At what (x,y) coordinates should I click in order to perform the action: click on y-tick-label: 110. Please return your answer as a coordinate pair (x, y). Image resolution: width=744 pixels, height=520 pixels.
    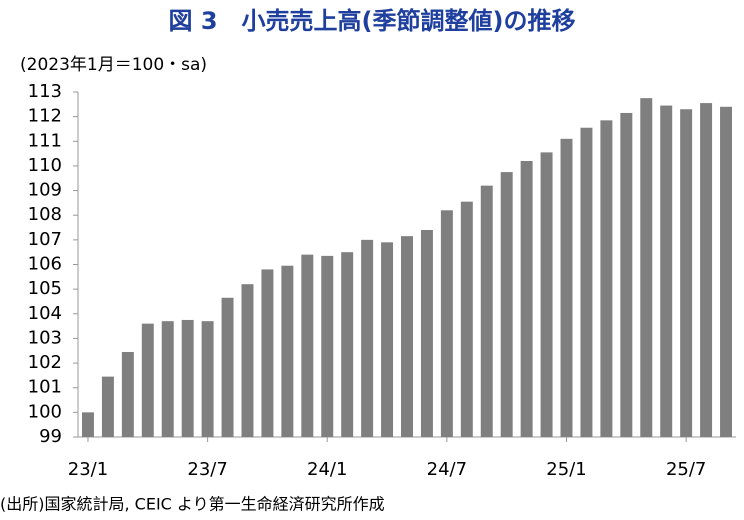
    Looking at the image, I should click on (45, 165).